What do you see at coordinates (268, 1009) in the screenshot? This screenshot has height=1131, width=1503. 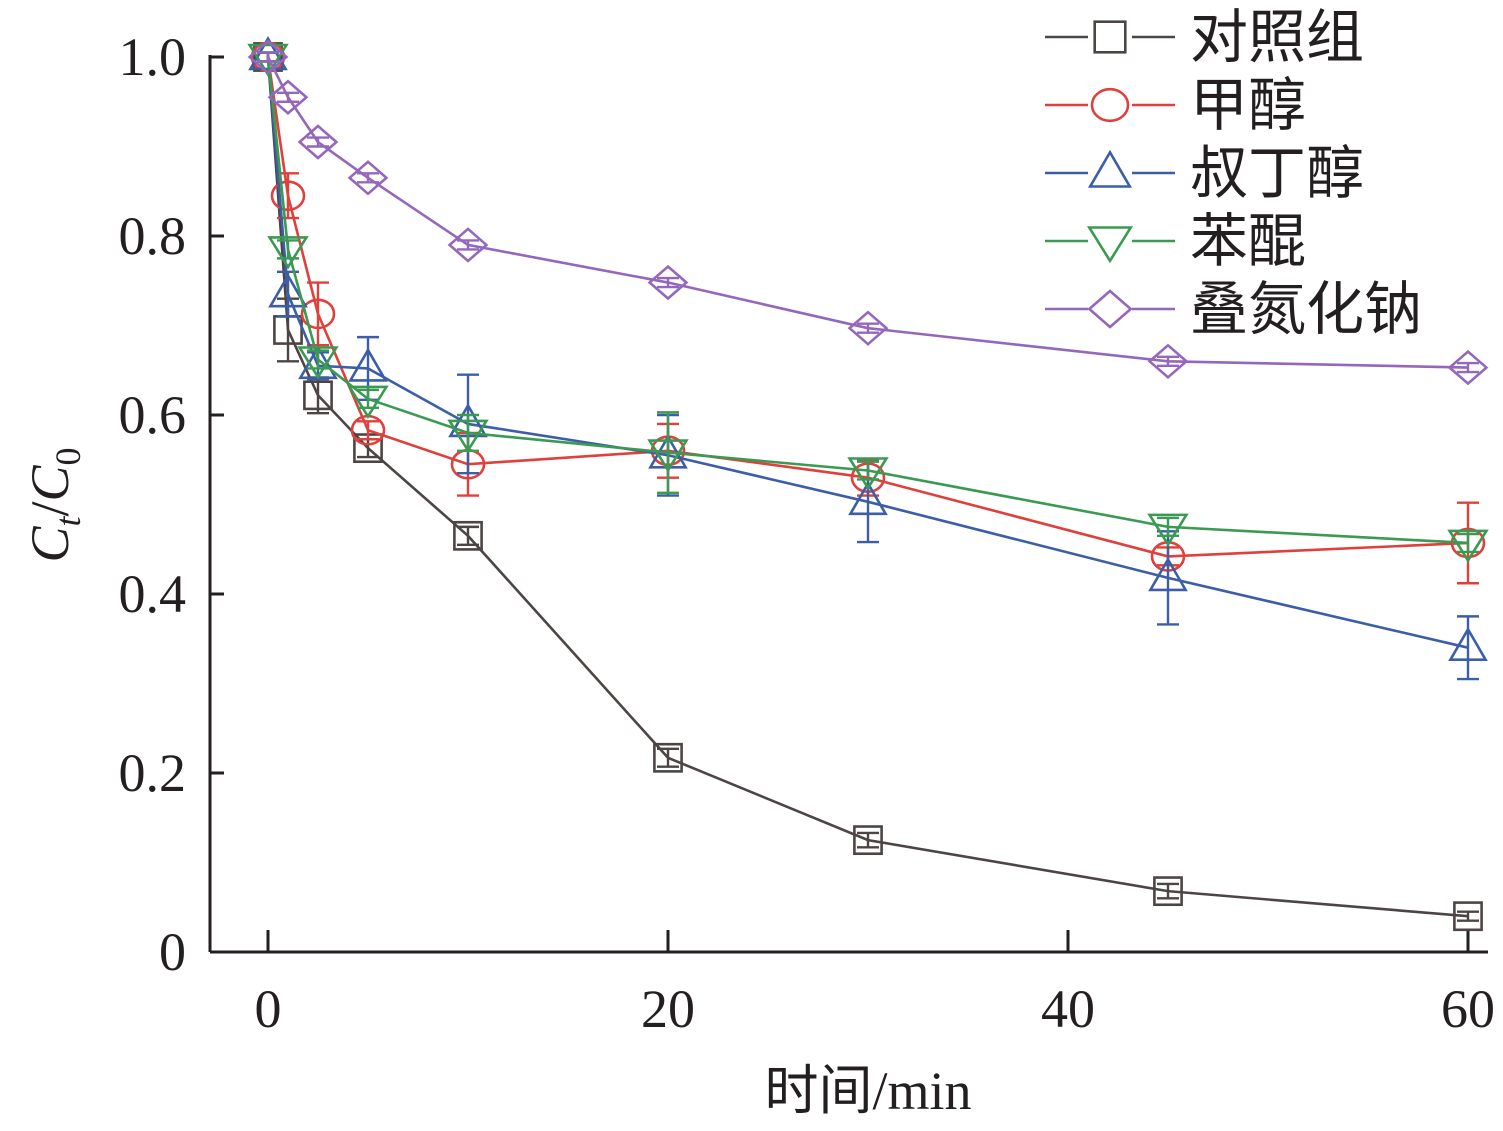 I see `x-tick-label: 0` at bounding box center [268, 1009].